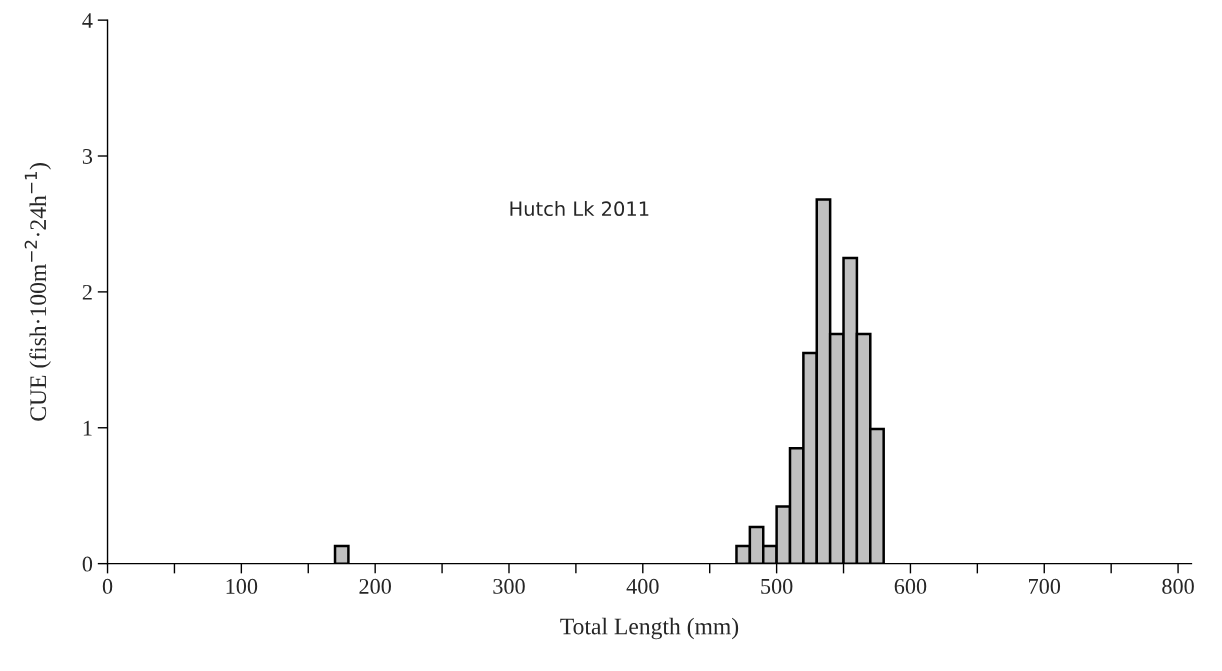 Image resolution: width=1222 pixels, height=671 pixels. I want to click on y-tick-label: 0, so click(87, 564).